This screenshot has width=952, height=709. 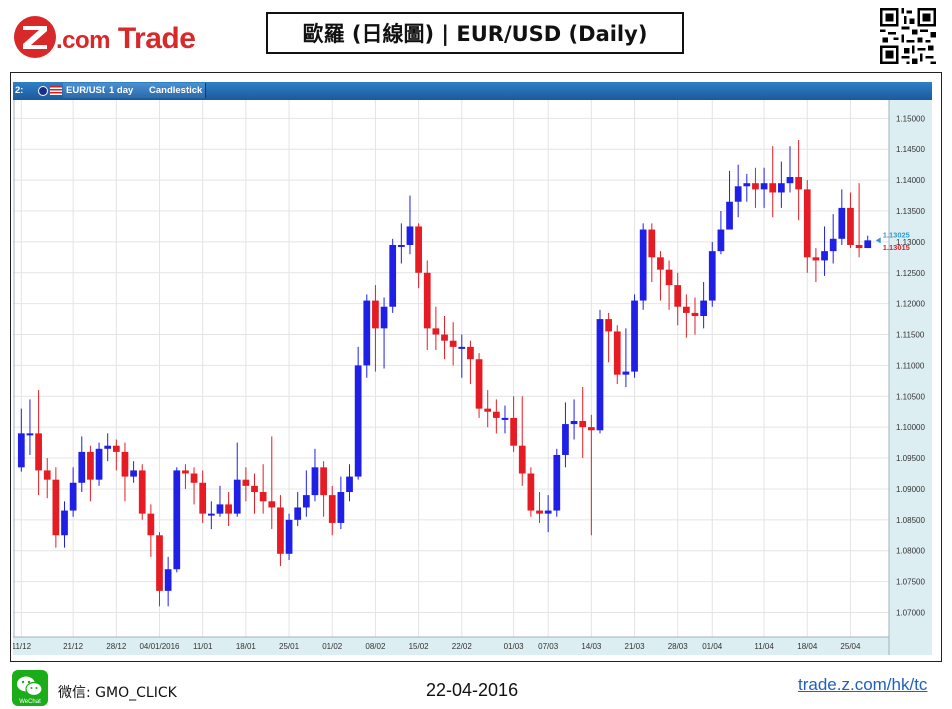 I want to click on interval-selector: 1 day, so click(x=125, y=90).